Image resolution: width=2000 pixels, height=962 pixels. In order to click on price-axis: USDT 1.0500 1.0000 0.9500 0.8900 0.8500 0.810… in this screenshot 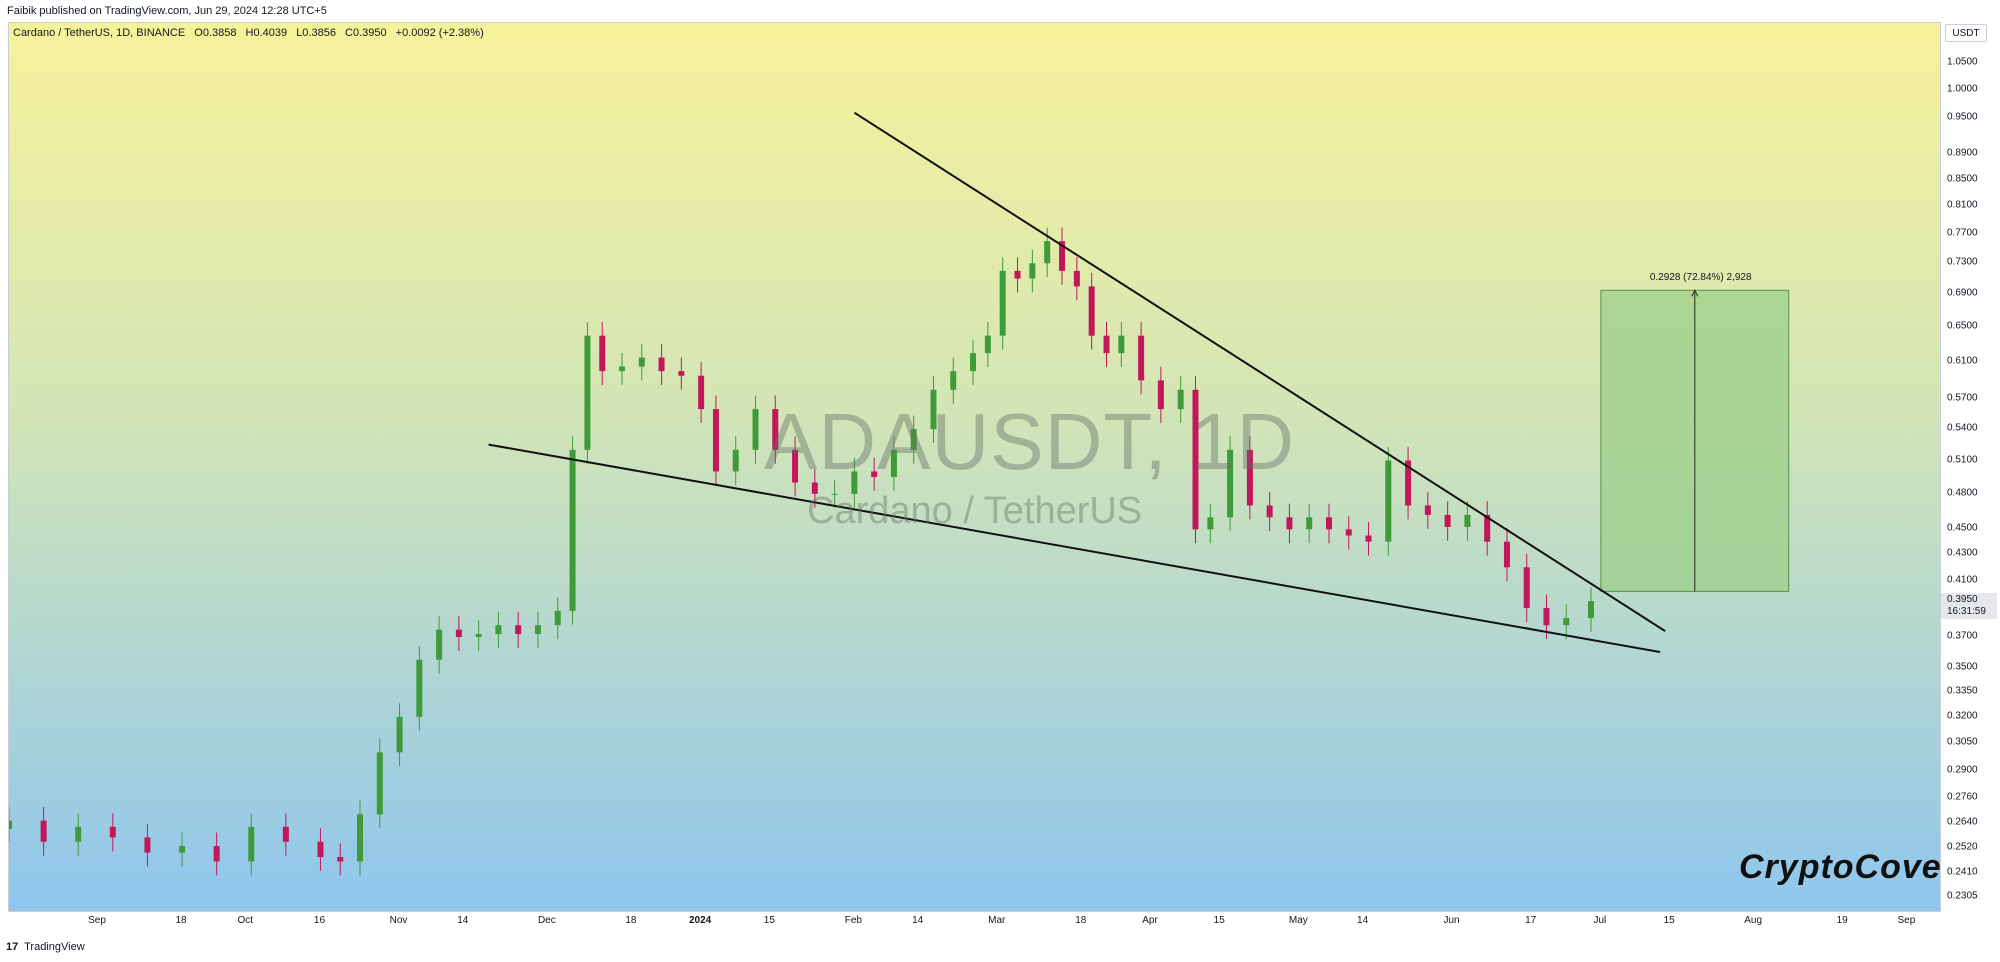, I will do `click(1970, 467)`.